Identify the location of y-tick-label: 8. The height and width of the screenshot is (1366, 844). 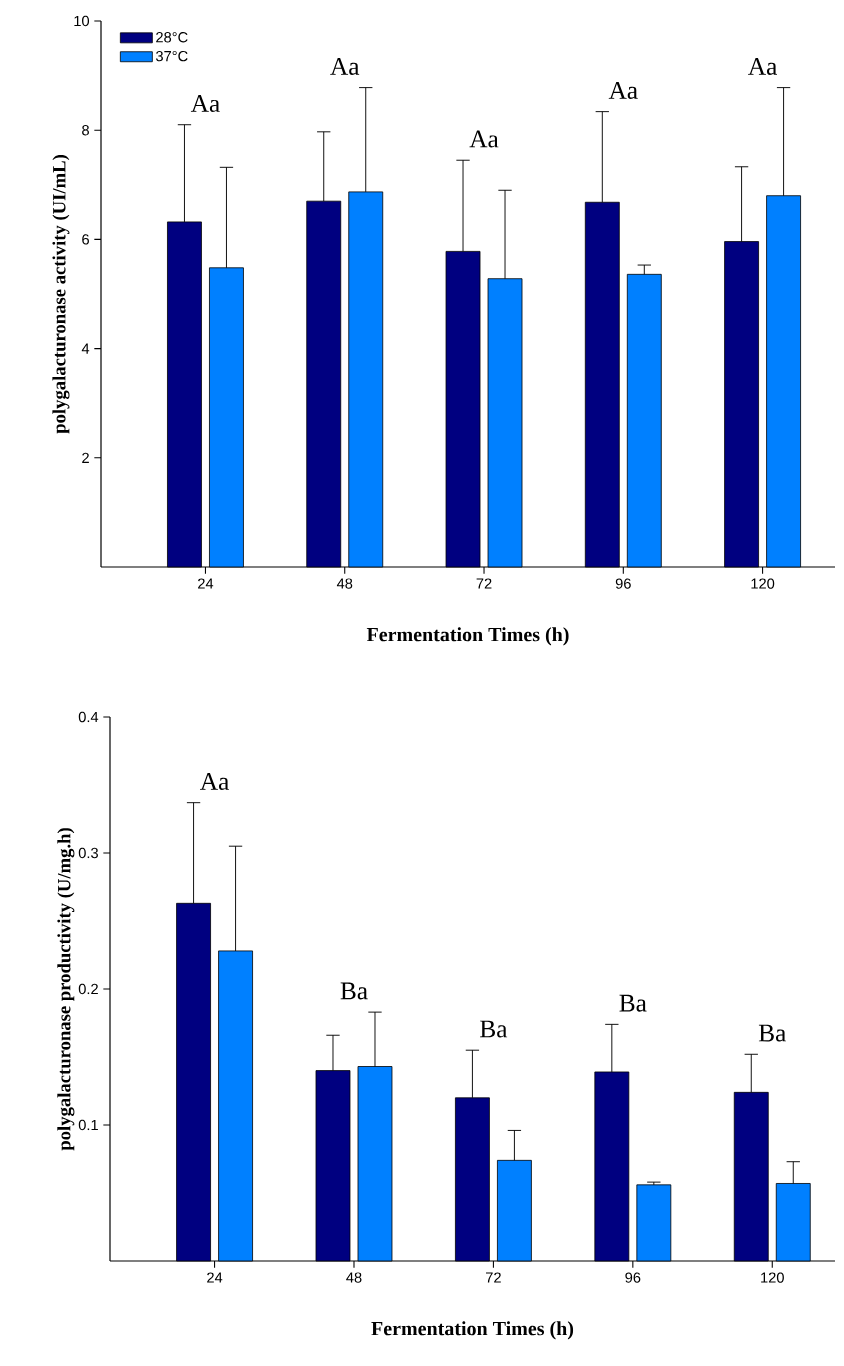
(85, 130).